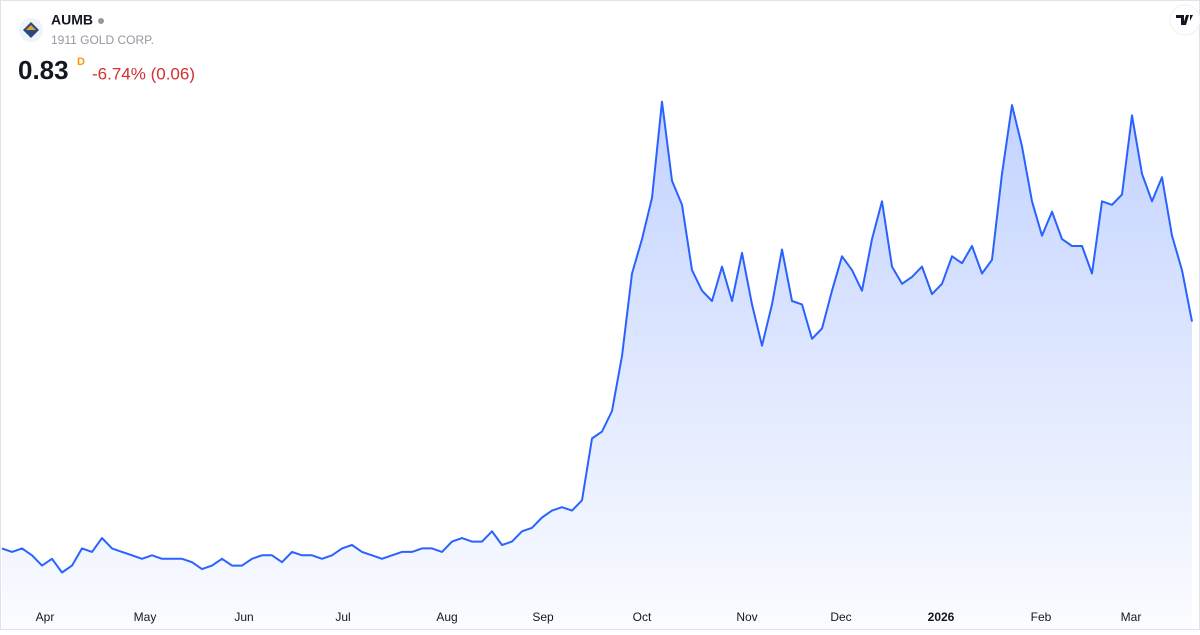 This screenshot has height=635, width=1200. What do you see at coordinates (1184, 20) in the screenshot?
I see `tv-logo` at bounding box center [1184, 20].